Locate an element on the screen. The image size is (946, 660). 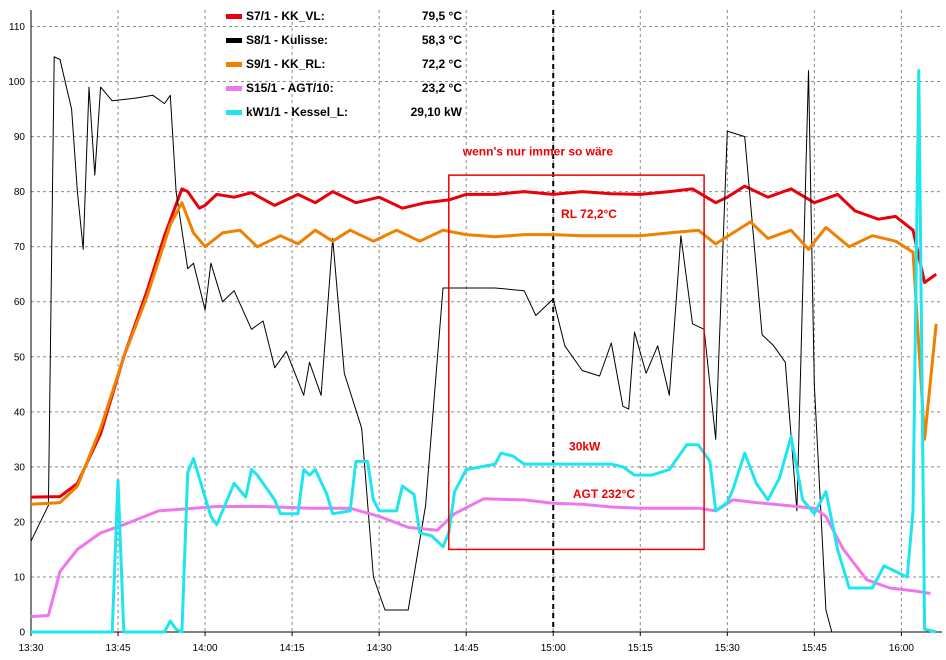
legend-series-value: 58,3 °C is located at coordinates (442, 40).